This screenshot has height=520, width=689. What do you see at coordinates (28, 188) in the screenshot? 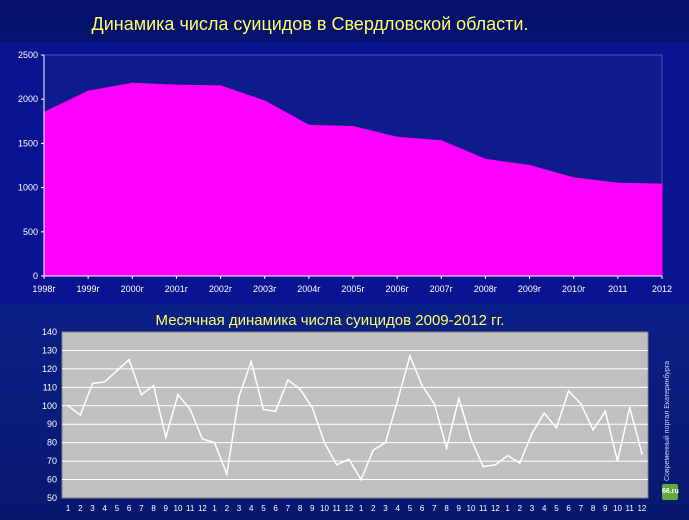
I see `annual-y-tick-label: 1000` at bounding box center [28, 188].